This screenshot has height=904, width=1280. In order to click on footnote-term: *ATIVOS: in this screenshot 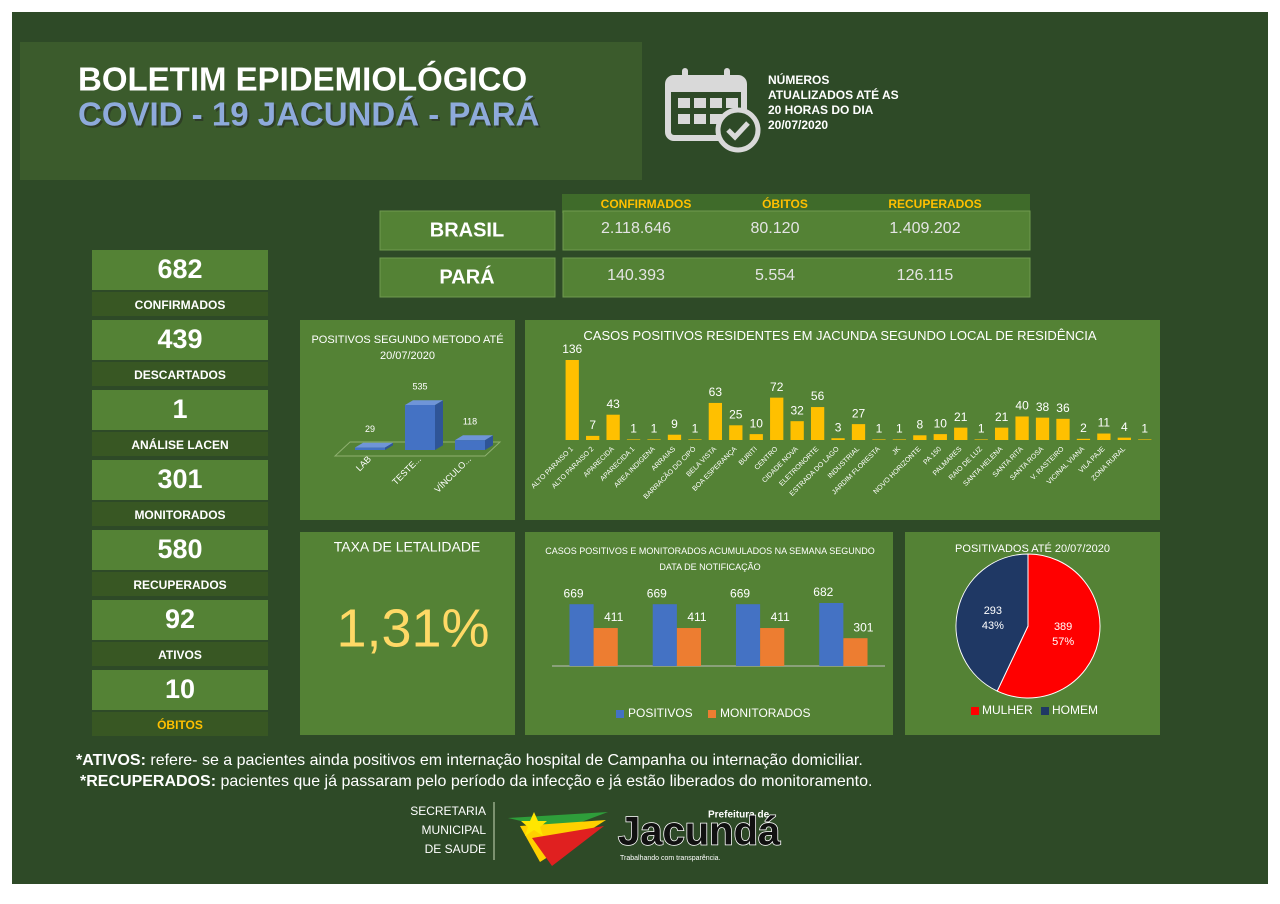, I will do `click(111, 760)`.